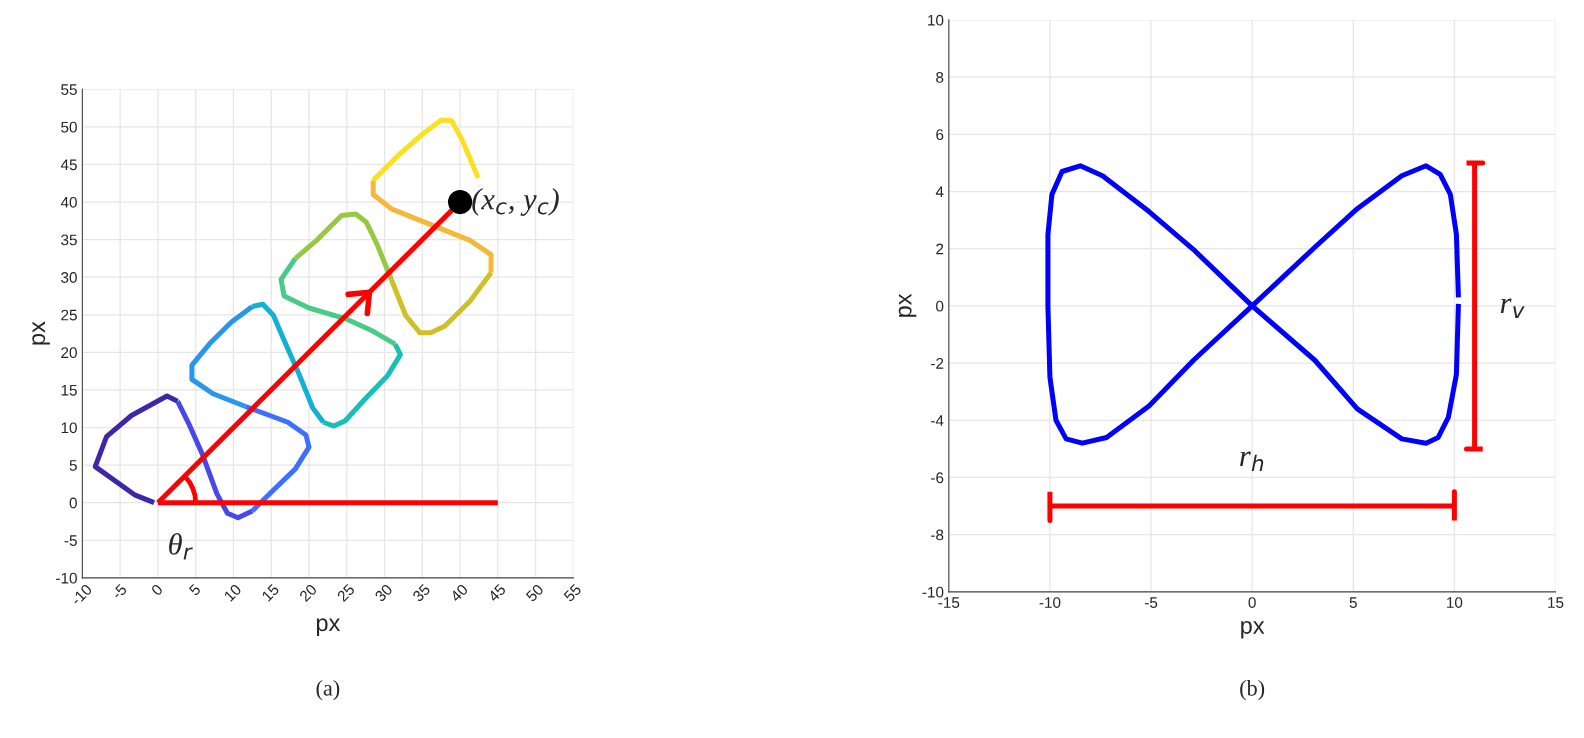 This screenshot has width=1584, height=738. I want to click on annotation: (x$_{c}$, y$_{c}$), so click(515, 201).